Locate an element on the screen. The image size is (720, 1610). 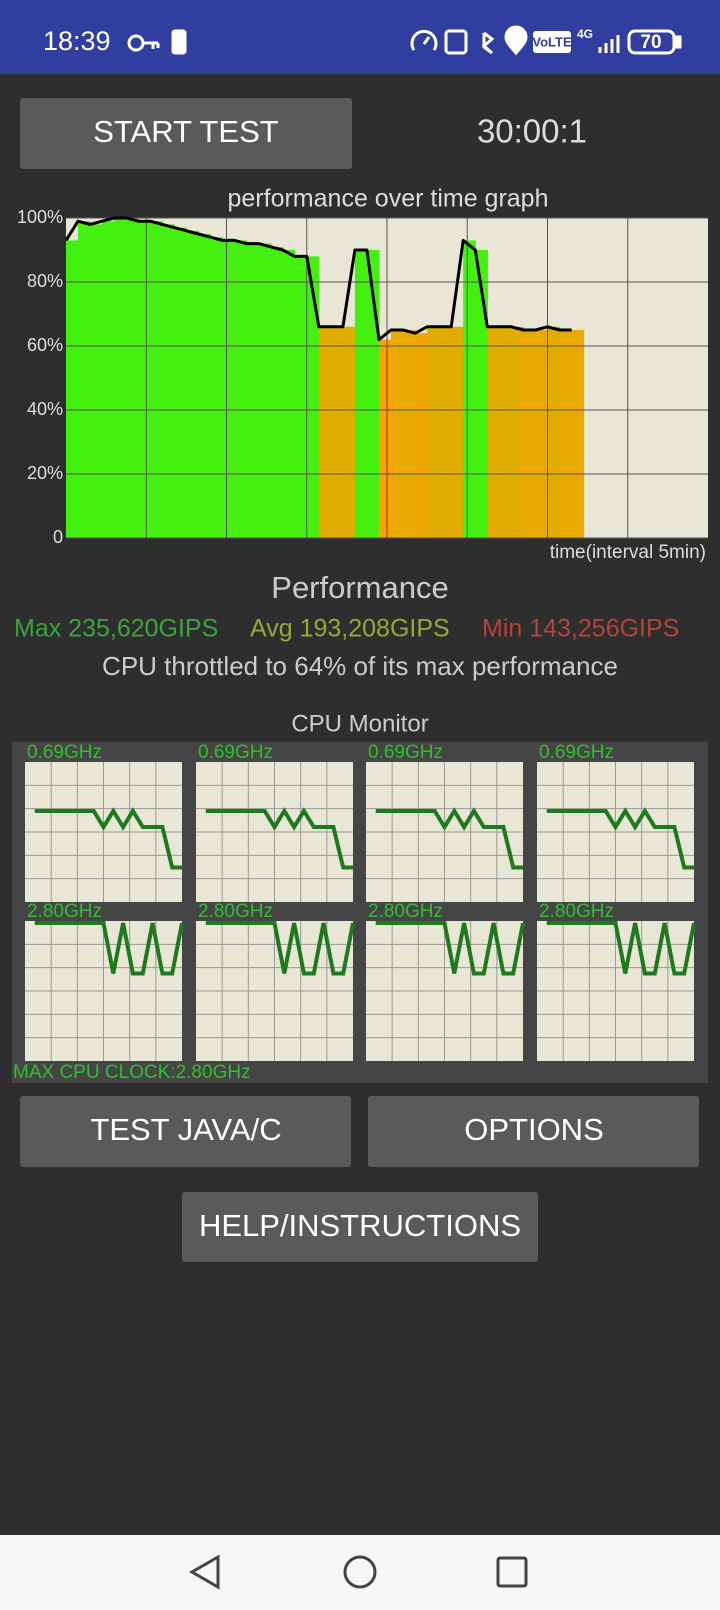
x-axis-label: time(interval 5min) is located at coordinates (628, 552).